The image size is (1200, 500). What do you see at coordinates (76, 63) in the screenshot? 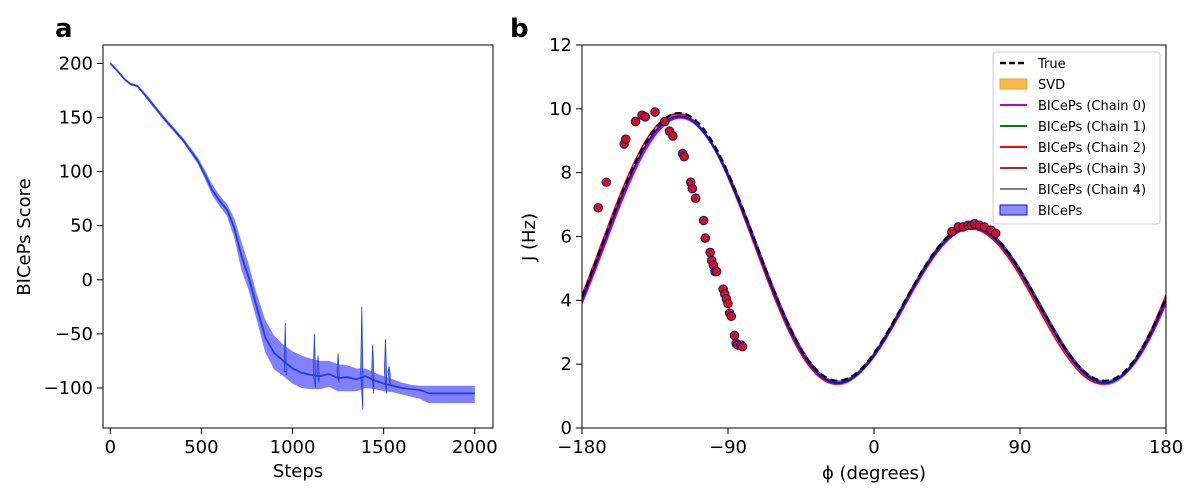
I see `panel-a-ytick-label: 200` at bounding box center [76, 63].